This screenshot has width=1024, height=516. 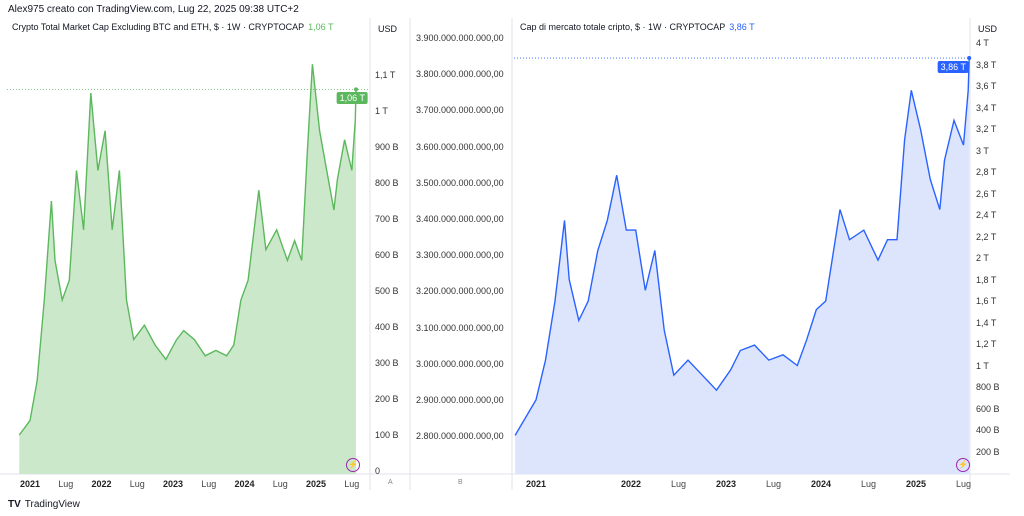 What do you see at coordinates (988, 29) in the screenshot?
I see `right-currency-label: USD` at bounding box center [988, 29].